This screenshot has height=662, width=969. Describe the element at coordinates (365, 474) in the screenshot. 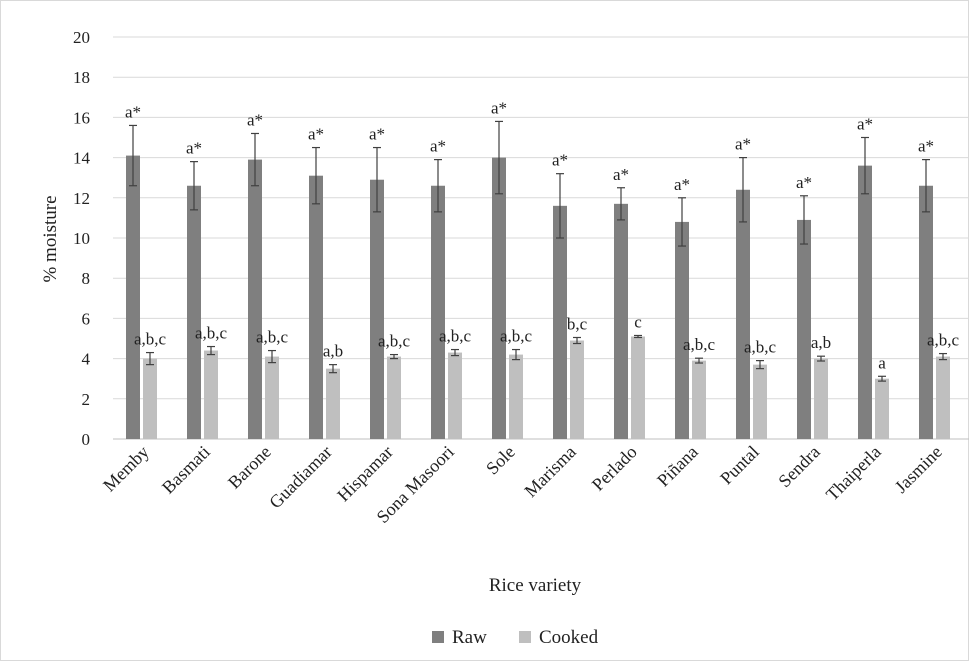

I see `x-category-label: Hispamar` at that location.